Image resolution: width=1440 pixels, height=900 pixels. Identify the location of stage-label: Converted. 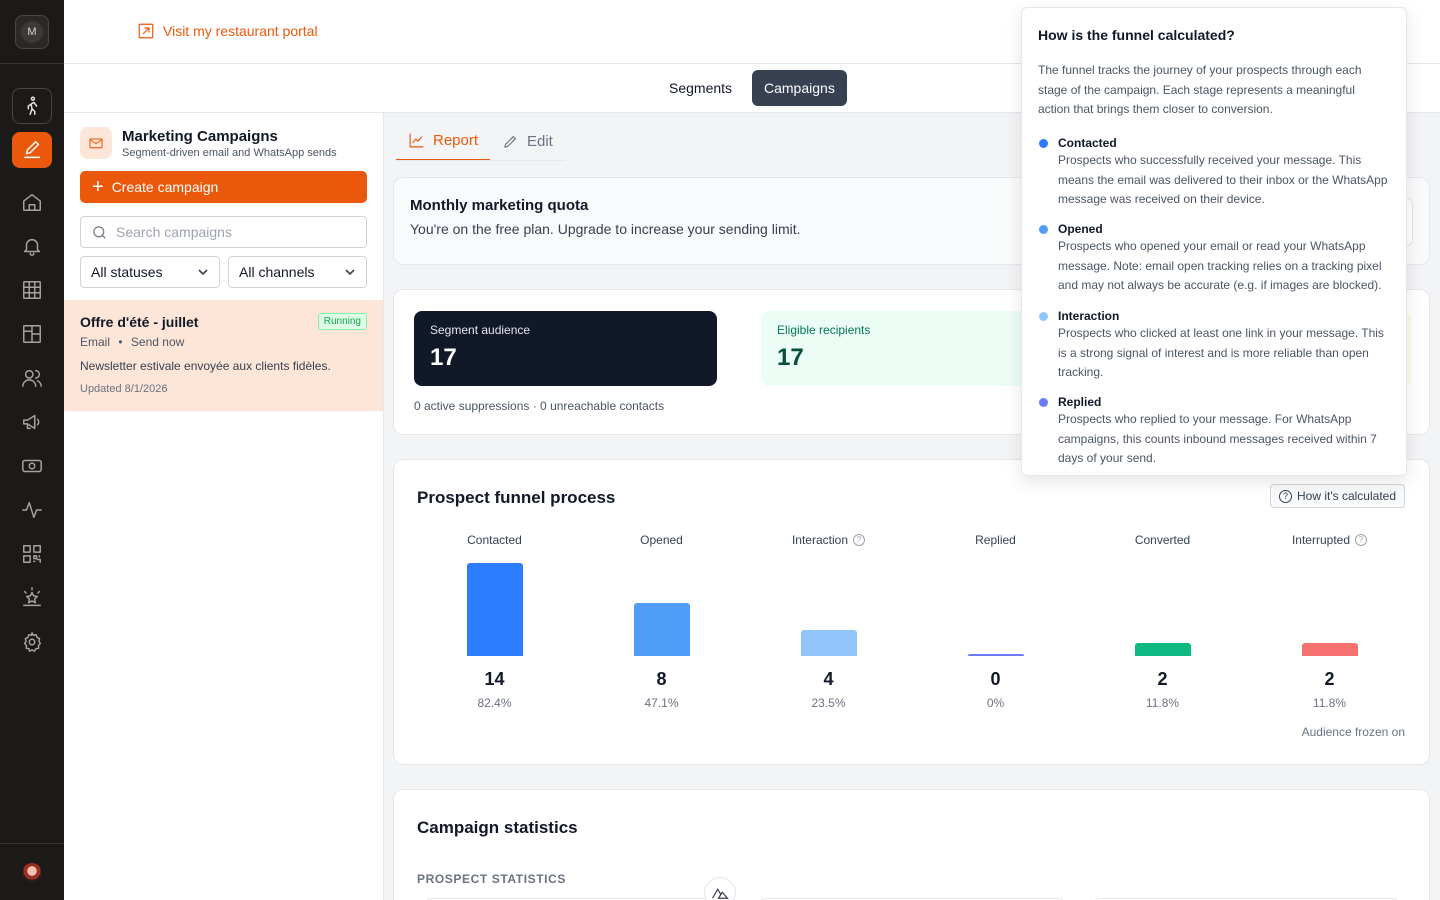
(1162, 540).